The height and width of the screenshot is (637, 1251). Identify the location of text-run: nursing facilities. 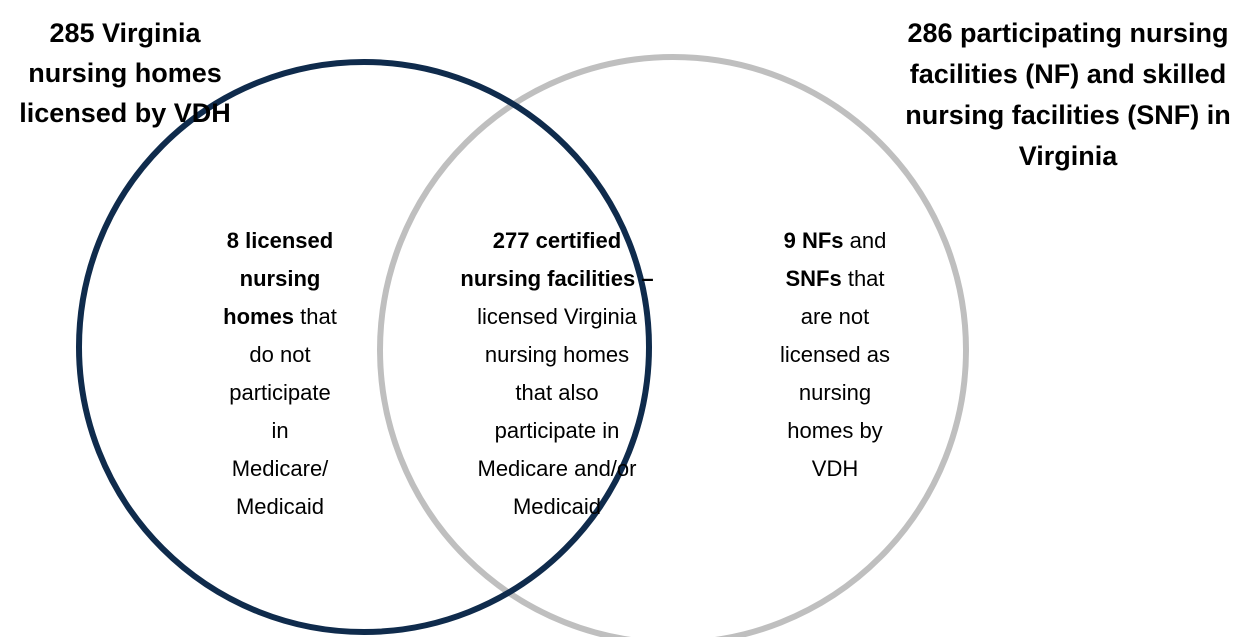
(547, 278).